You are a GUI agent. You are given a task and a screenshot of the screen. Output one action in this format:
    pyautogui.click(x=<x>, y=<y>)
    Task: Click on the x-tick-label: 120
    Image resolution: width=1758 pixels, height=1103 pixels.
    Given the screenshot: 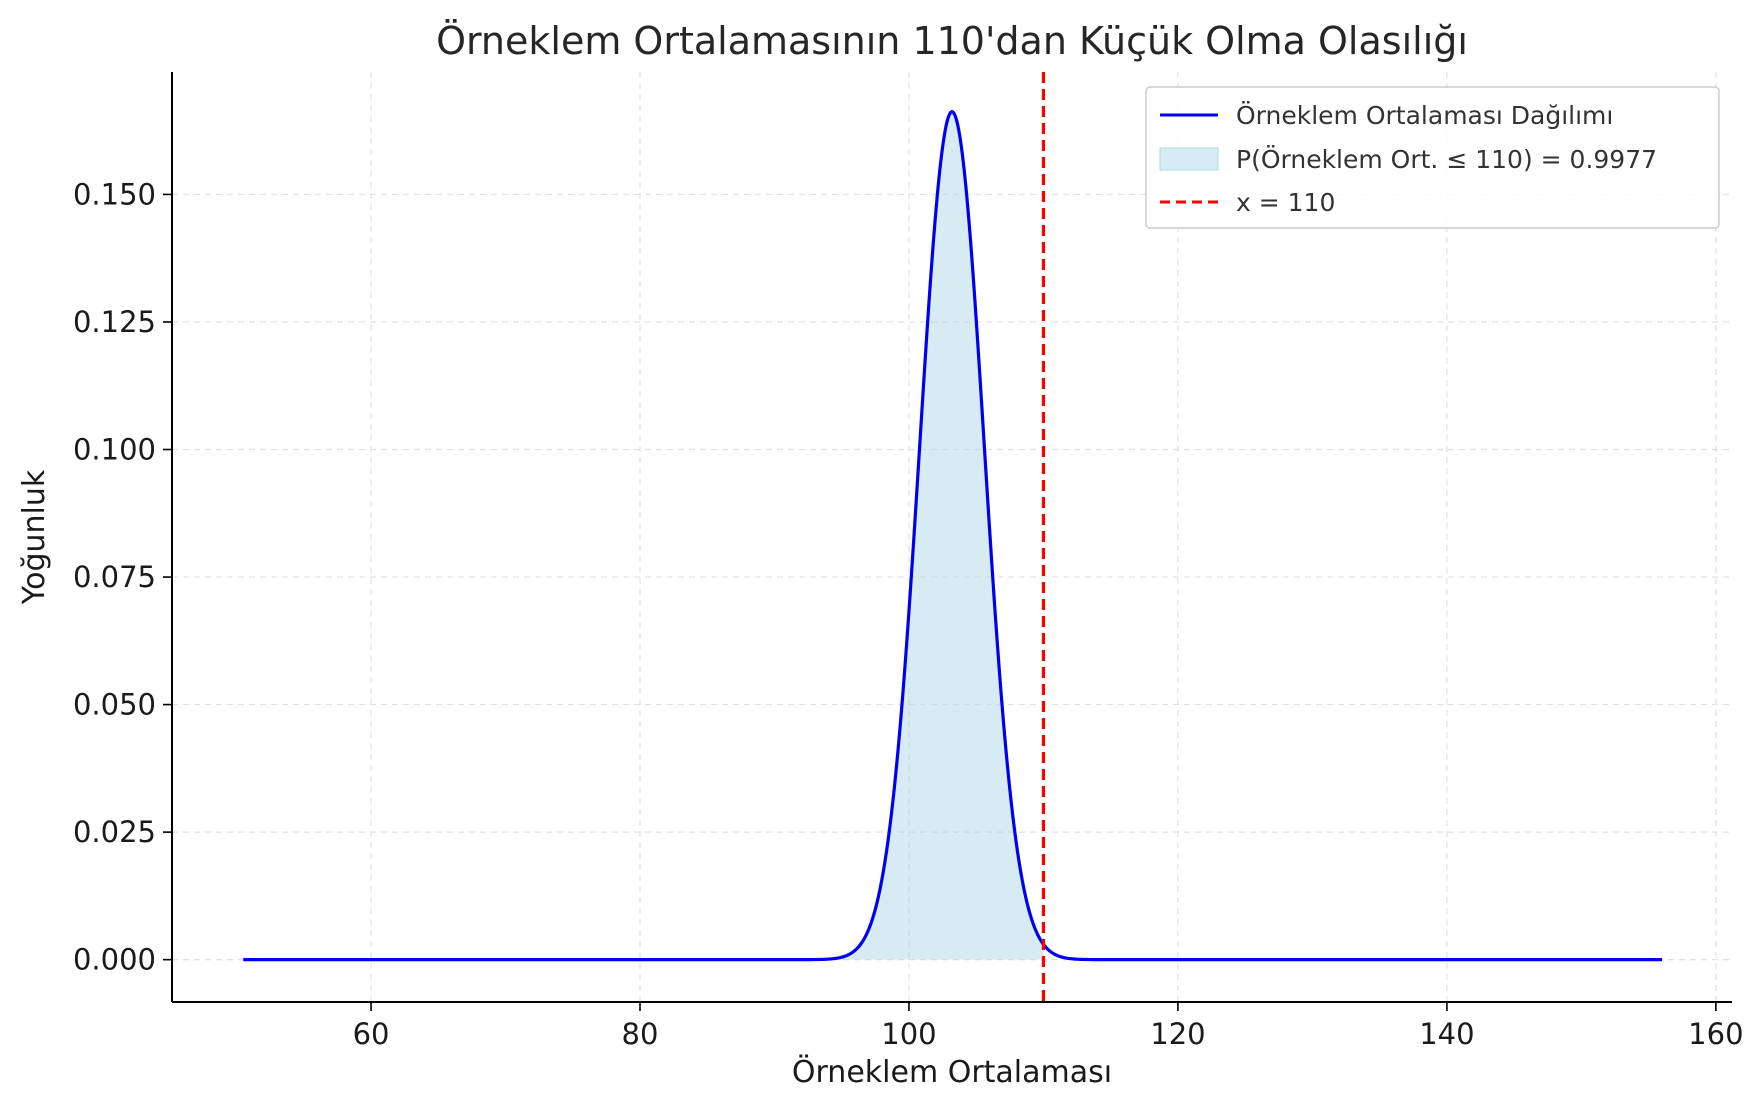 What is the action you would take?
    pyautogui.click(x=1177, y=1034)
    